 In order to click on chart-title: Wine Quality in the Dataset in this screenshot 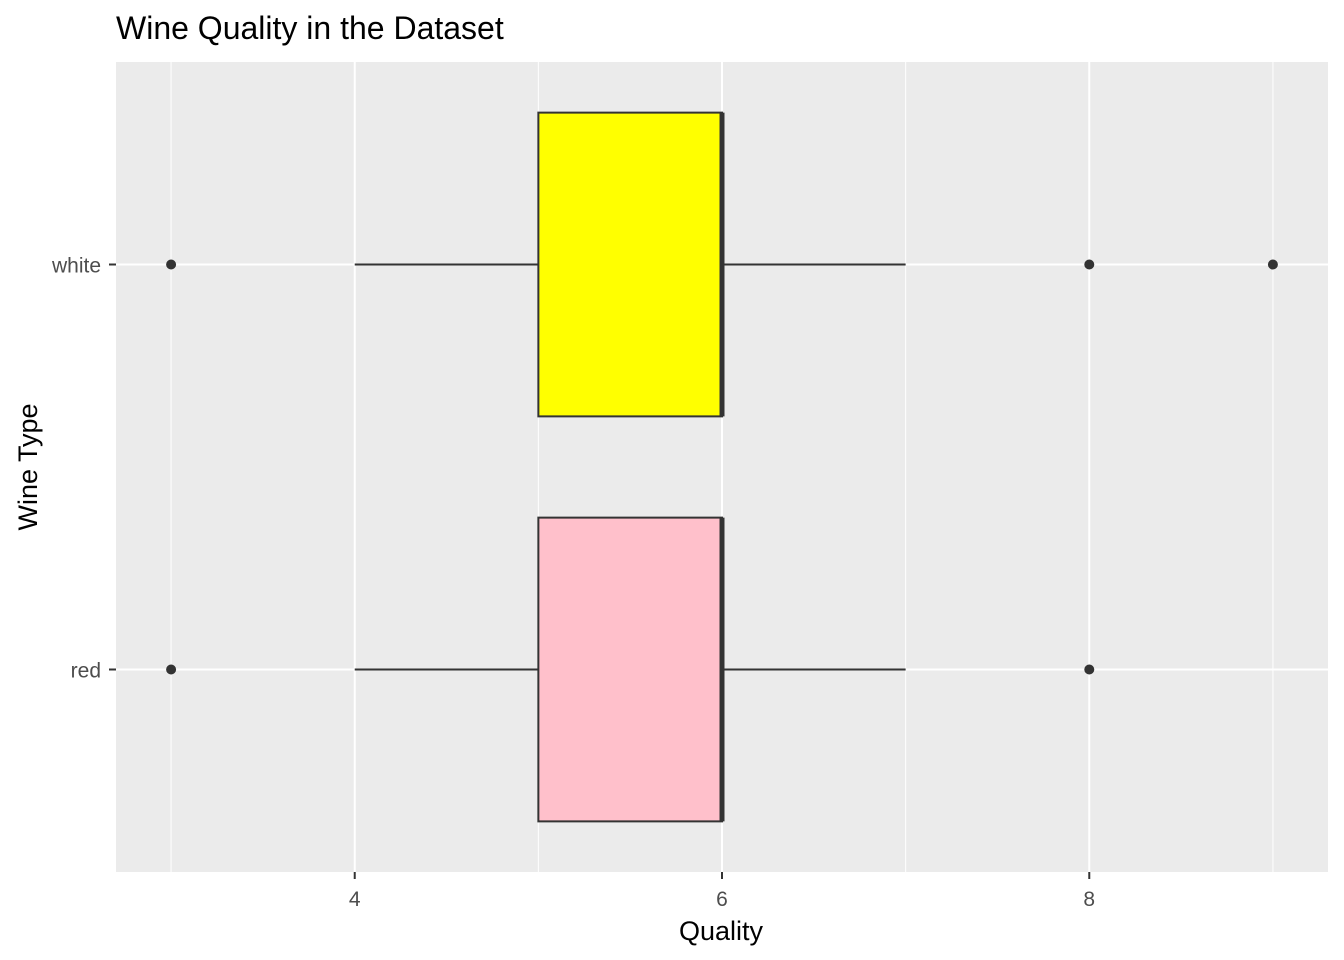, I will do `click(310, 28)`.